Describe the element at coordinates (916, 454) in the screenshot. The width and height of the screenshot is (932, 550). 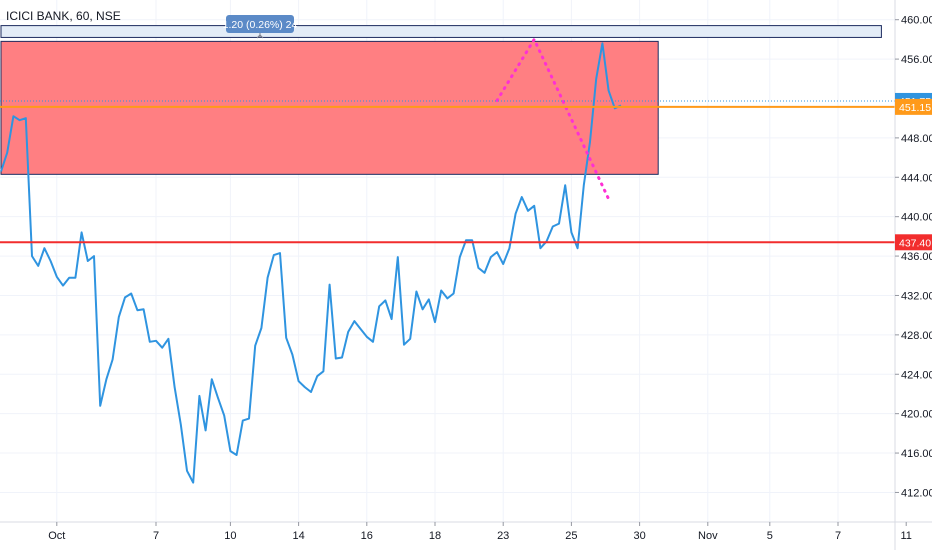
I see `y-tick-label: 416.00` at that location.